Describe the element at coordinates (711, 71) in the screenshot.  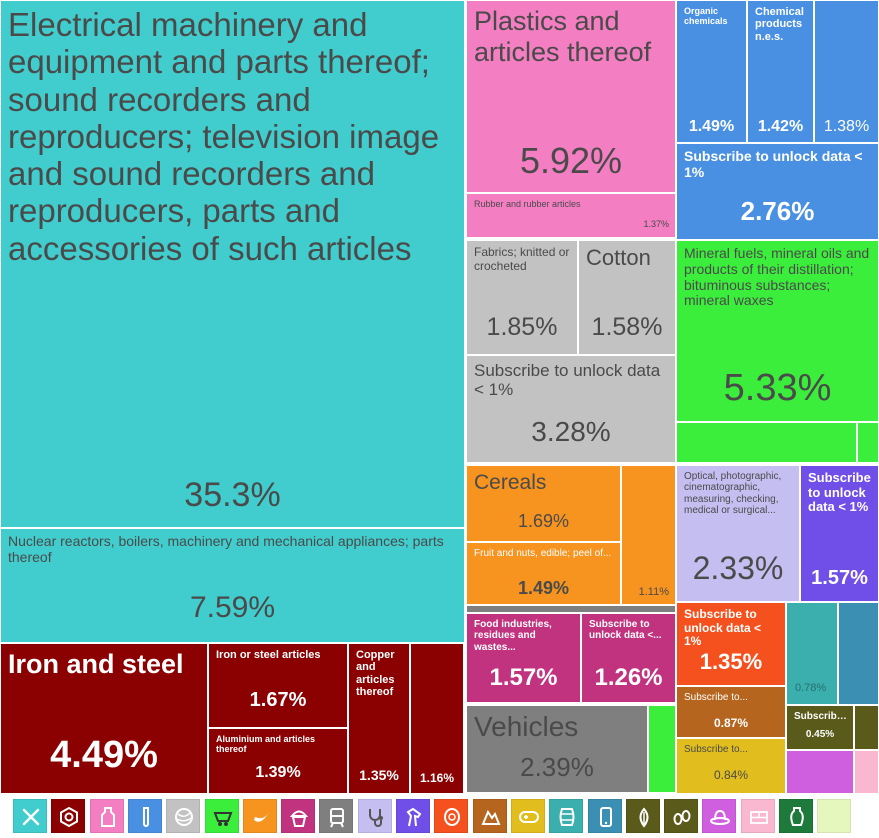
I see `tile-organic-chemicals: Organic chemicals 1.49%` at that location.